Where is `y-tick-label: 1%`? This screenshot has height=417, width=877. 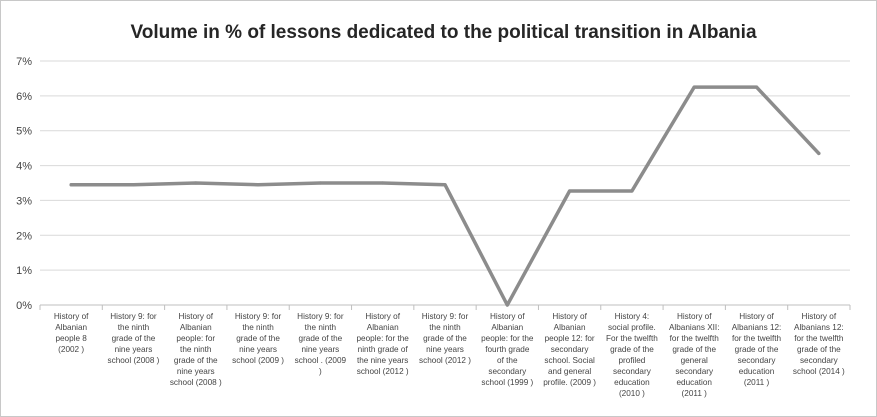
y-tick-label: 1% is located at coordinates (24, 271).